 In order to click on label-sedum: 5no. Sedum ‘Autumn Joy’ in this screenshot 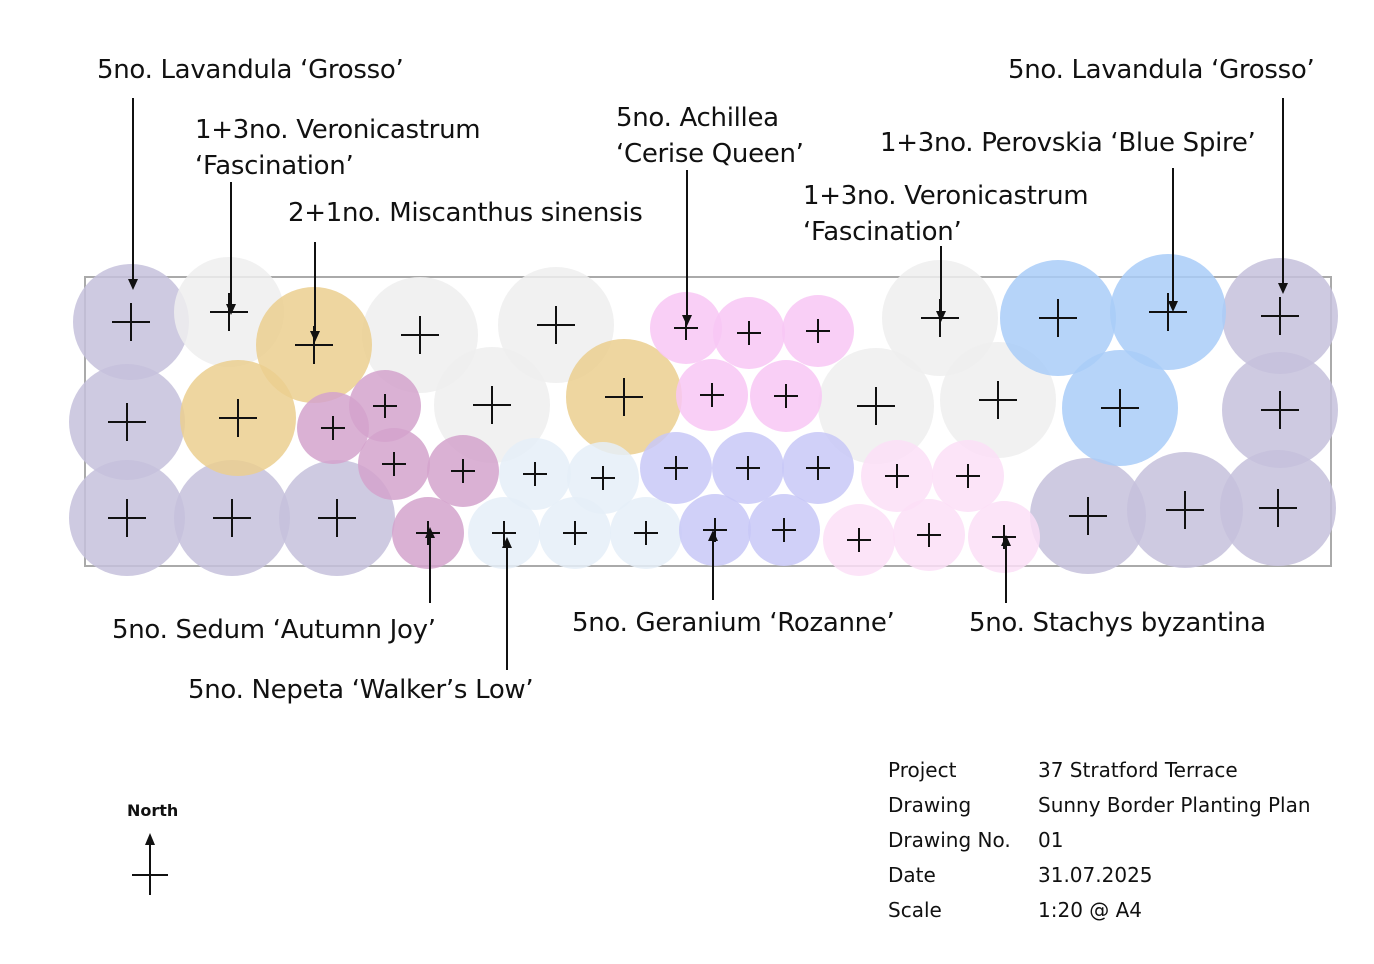, I will do `click(274, 630)`.